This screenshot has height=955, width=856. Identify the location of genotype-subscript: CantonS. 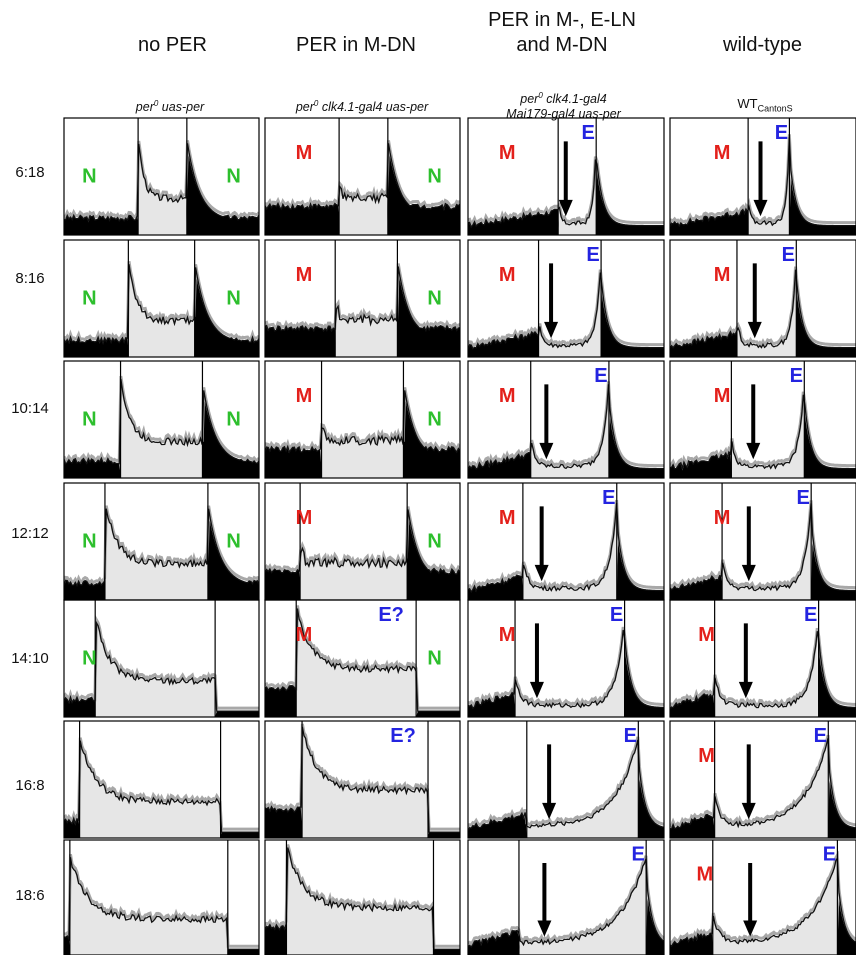
(775, 108).